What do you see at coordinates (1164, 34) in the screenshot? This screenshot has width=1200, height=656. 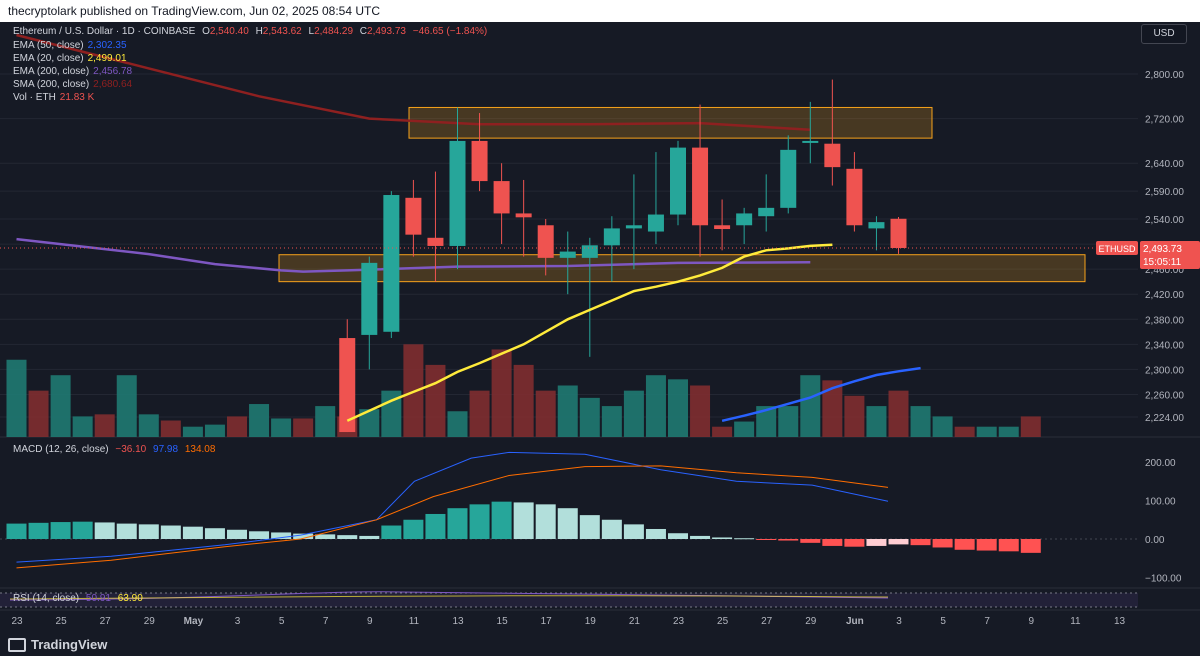 I see `currency-button: USD` at bounding box center [1164, 34].